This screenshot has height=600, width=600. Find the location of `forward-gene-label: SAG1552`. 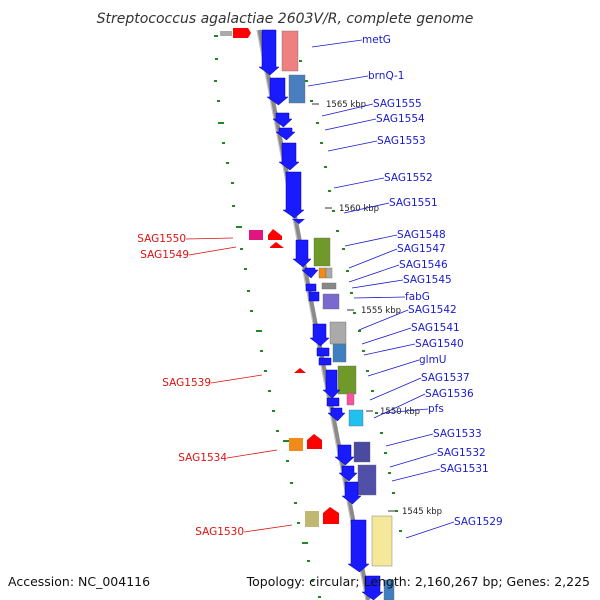

forward-gene-label: SAG1552 is located at coordinates (408, 178).